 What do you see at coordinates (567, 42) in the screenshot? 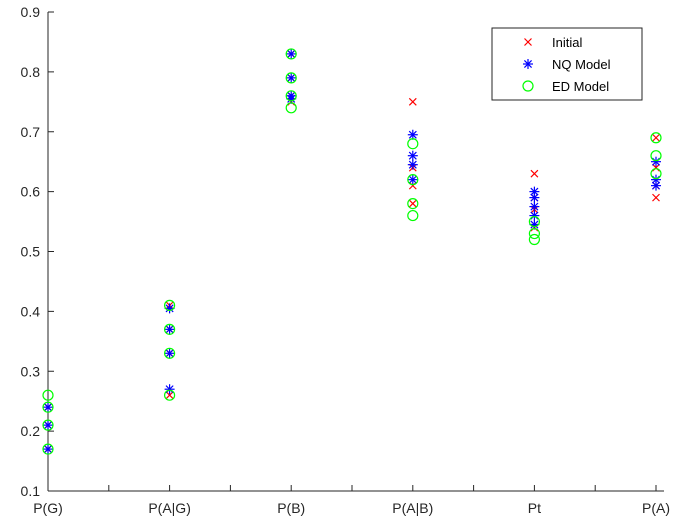
I see `legend-label: Initial` at bounding box center [567, 42].